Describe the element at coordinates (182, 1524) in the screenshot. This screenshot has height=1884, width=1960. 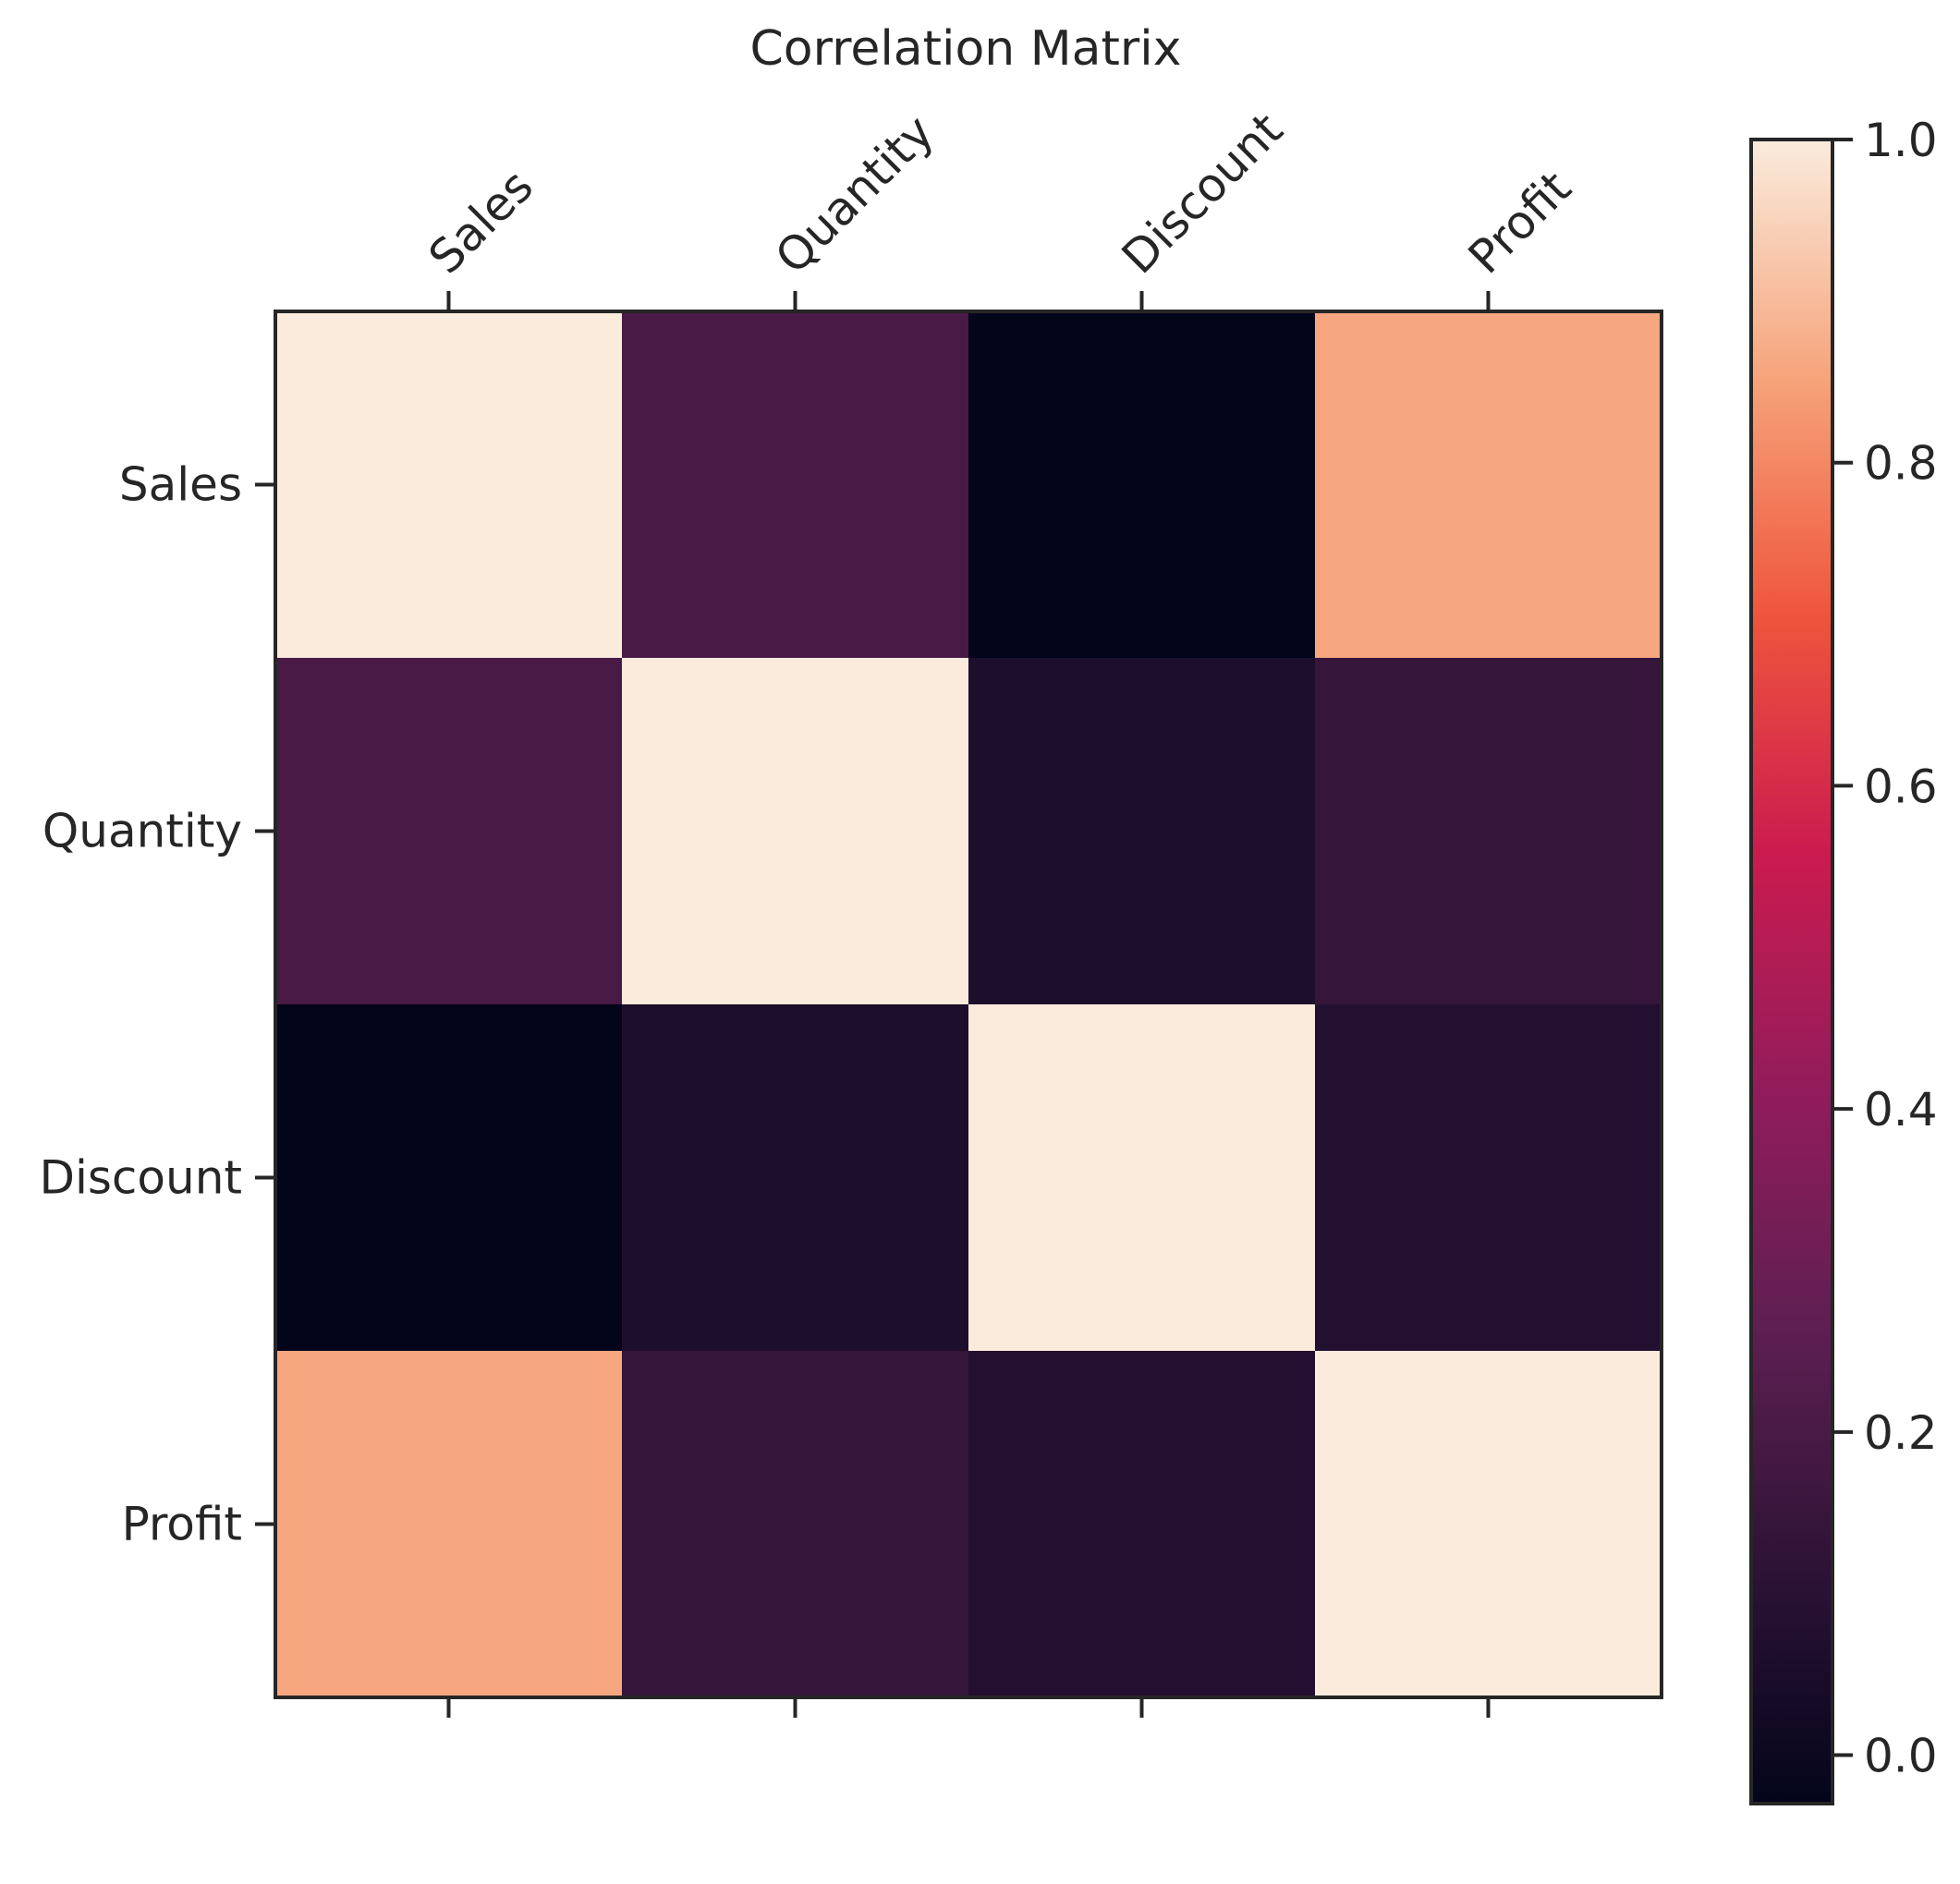
I see `y-tick-label: Profit` at that location.